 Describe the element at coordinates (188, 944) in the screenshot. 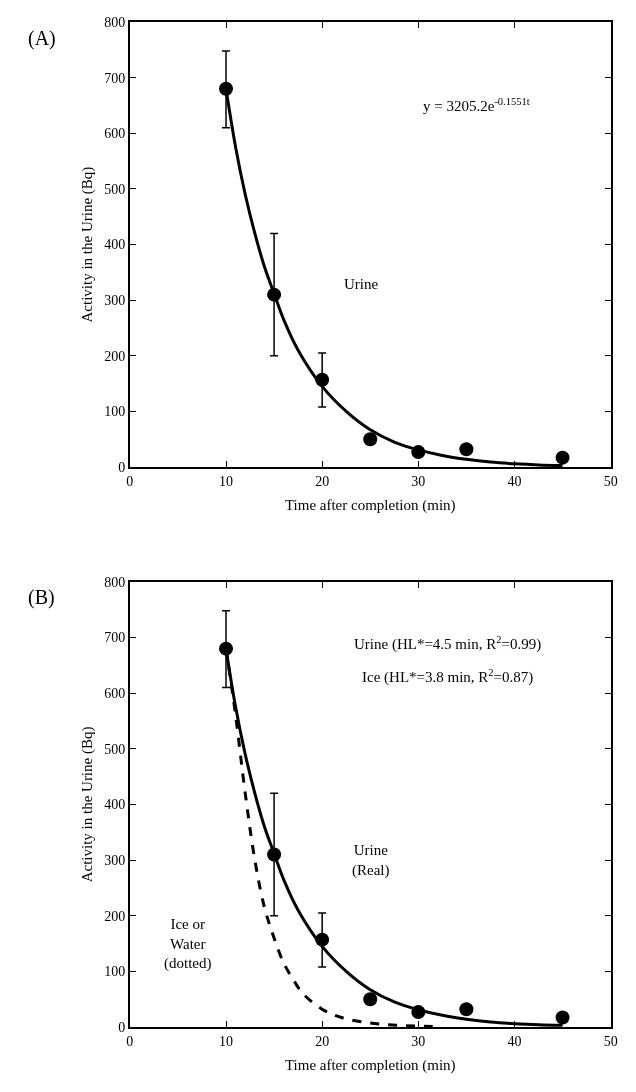

I see `annotation: Ice or Water (dotted)` at that location.